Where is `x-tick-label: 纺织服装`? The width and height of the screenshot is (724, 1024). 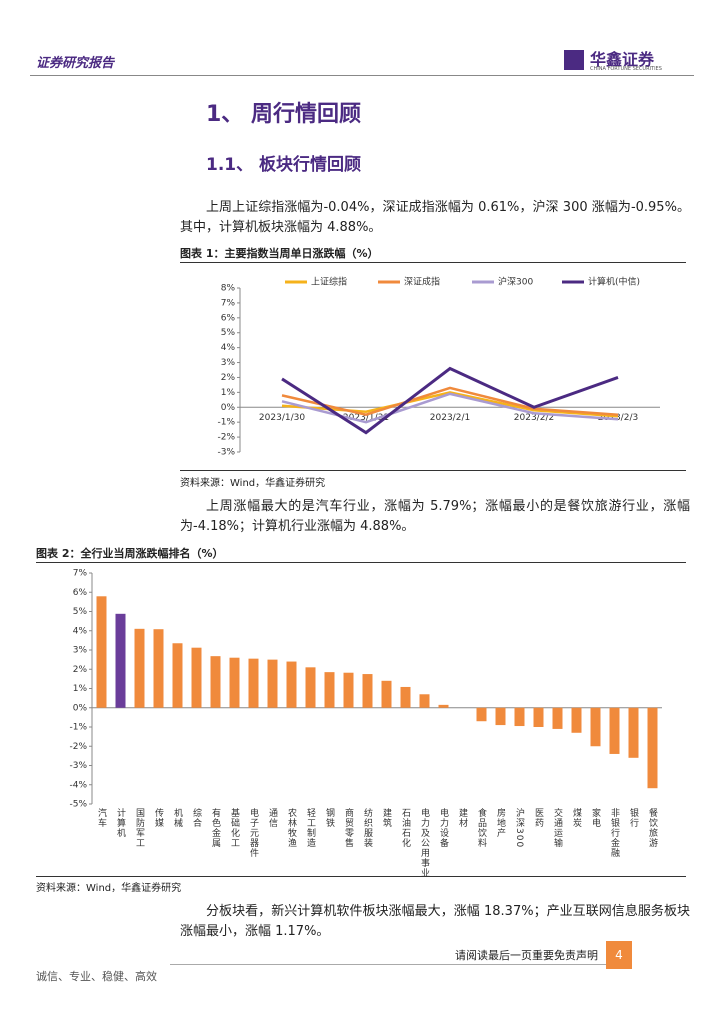
x-tick-label: 纺织服装 is located at coordinates (367, 827).